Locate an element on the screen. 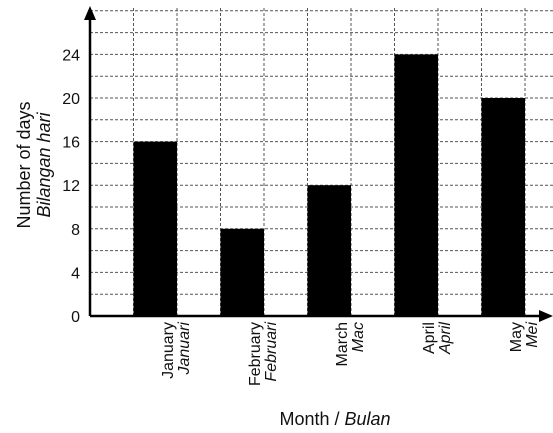  x-tick-label-malay-mac: Mac is located at coordinates (358, 337).